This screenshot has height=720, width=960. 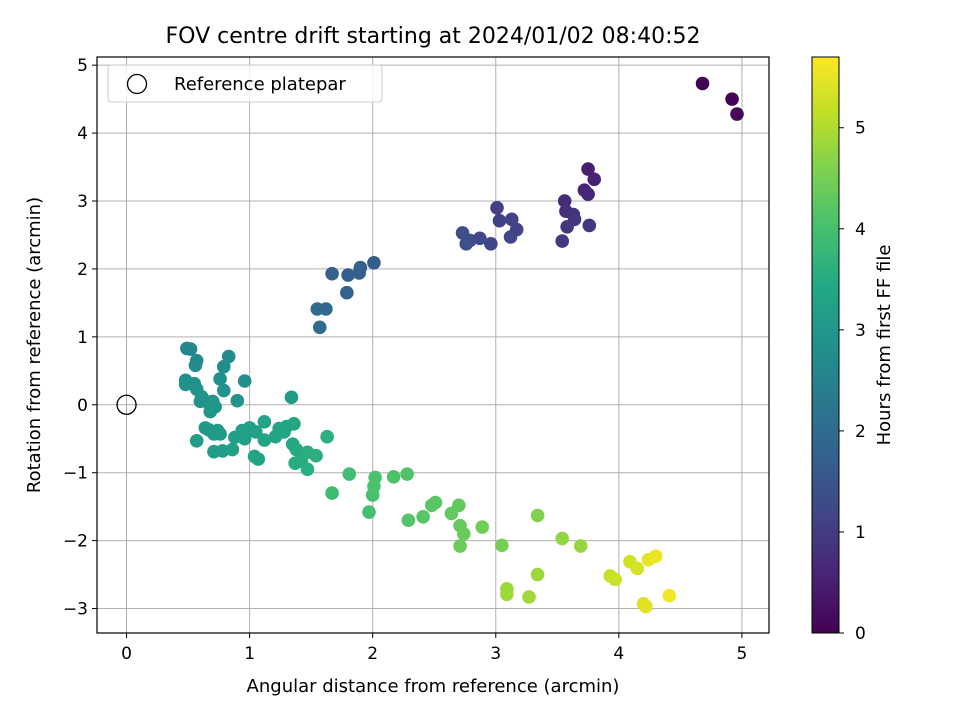 What do you see at coordinates (82, 66) in the screenshot?
I see `y-tick-label: 5` at bounding box center [82, 66].